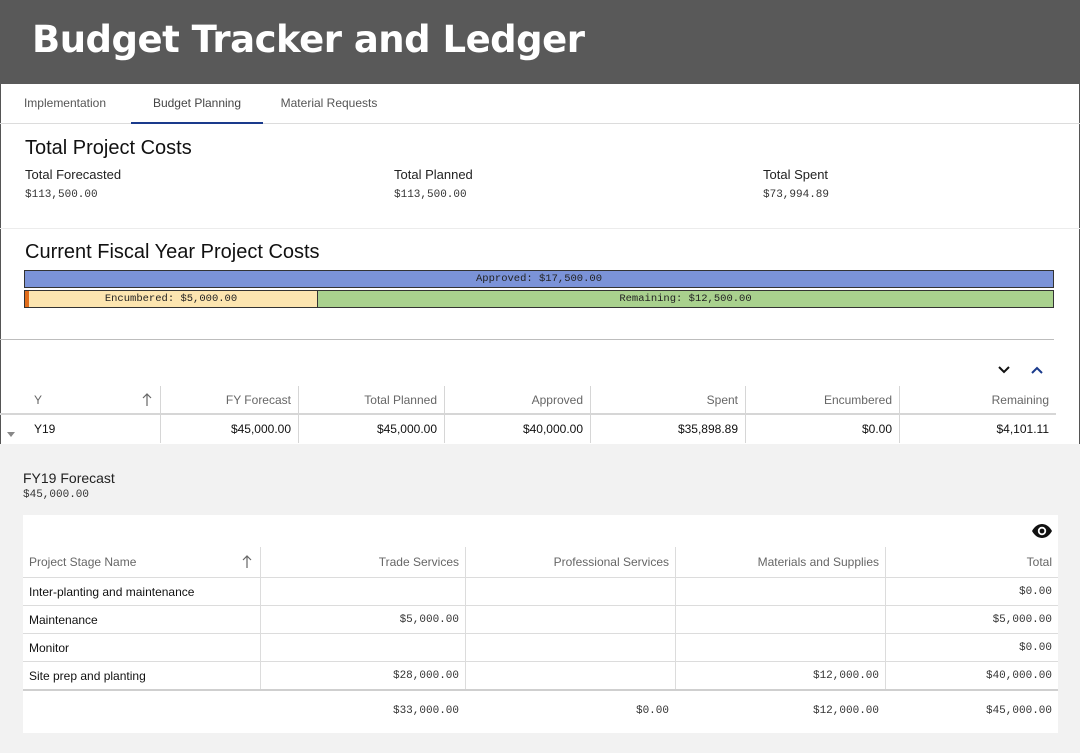 The height and width of the screenshot is (753, 1080). Describe the element at coordinates (685, 299) in the screenshot. I see `remaining-bar: Remaining: $12,500.00` at that location.